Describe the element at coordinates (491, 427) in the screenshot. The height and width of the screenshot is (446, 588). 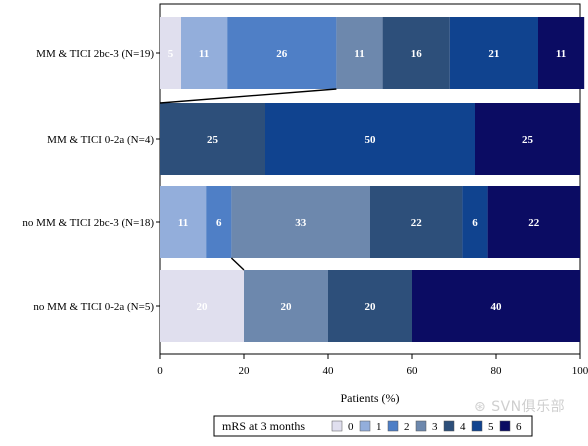
I see `legend-label: 5` at that location.